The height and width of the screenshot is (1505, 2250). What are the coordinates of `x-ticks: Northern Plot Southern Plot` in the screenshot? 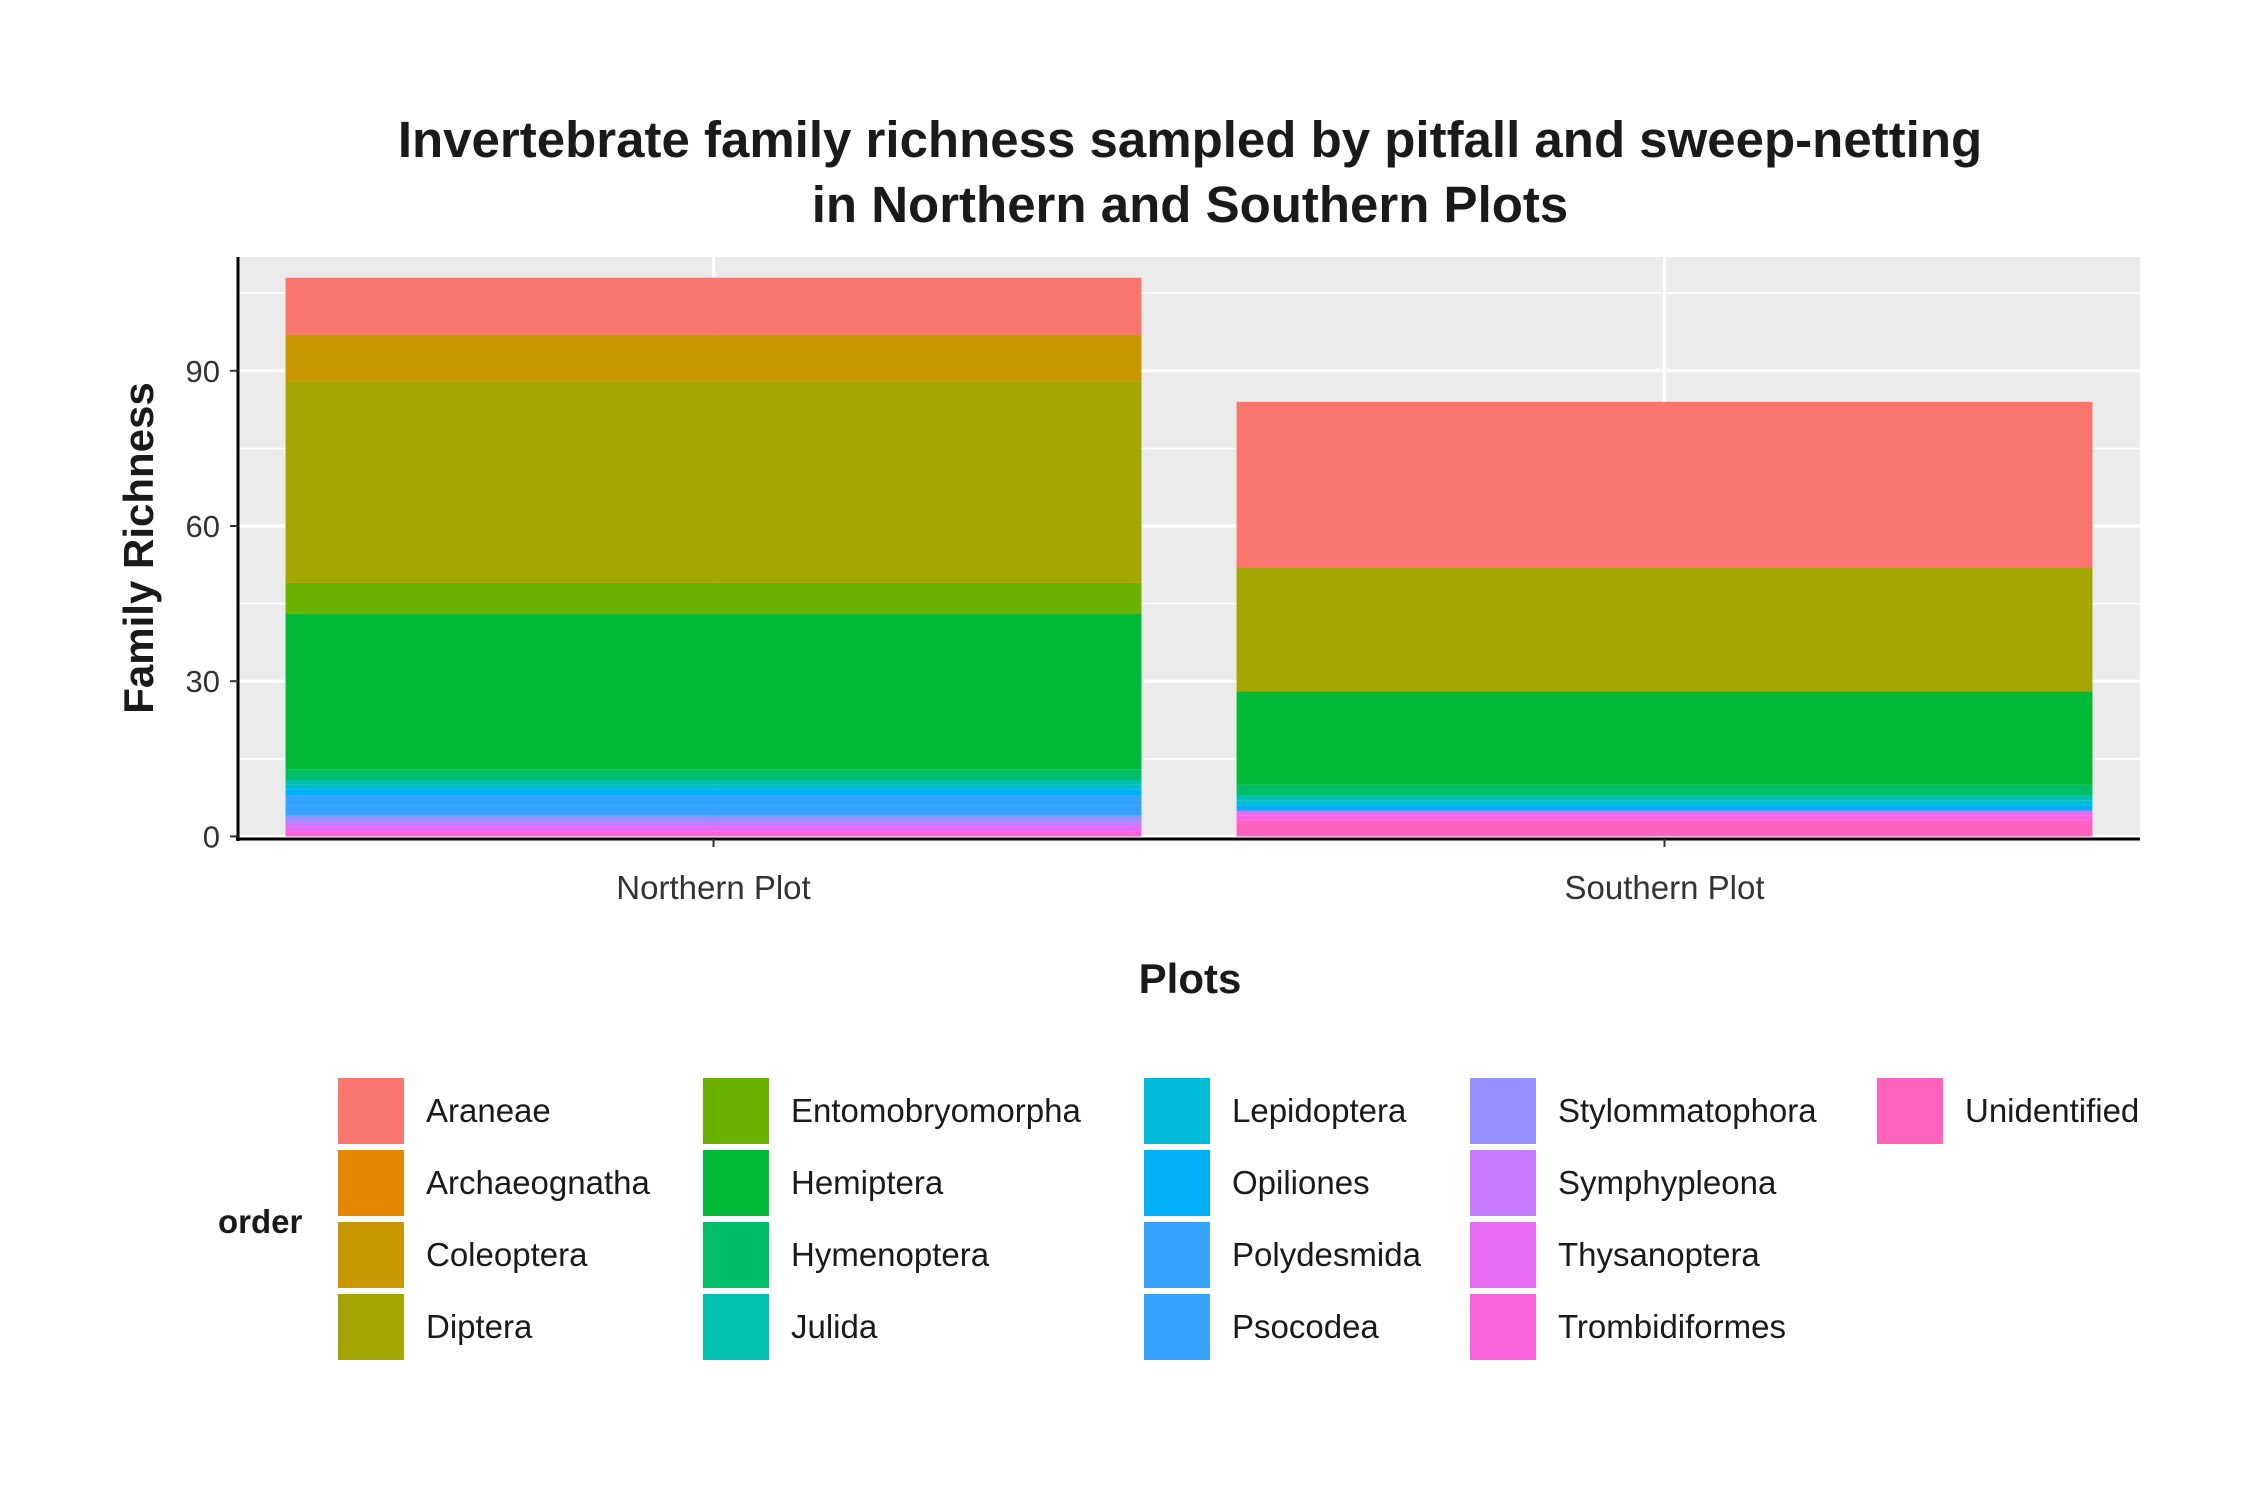 It's located at (1190, 872).